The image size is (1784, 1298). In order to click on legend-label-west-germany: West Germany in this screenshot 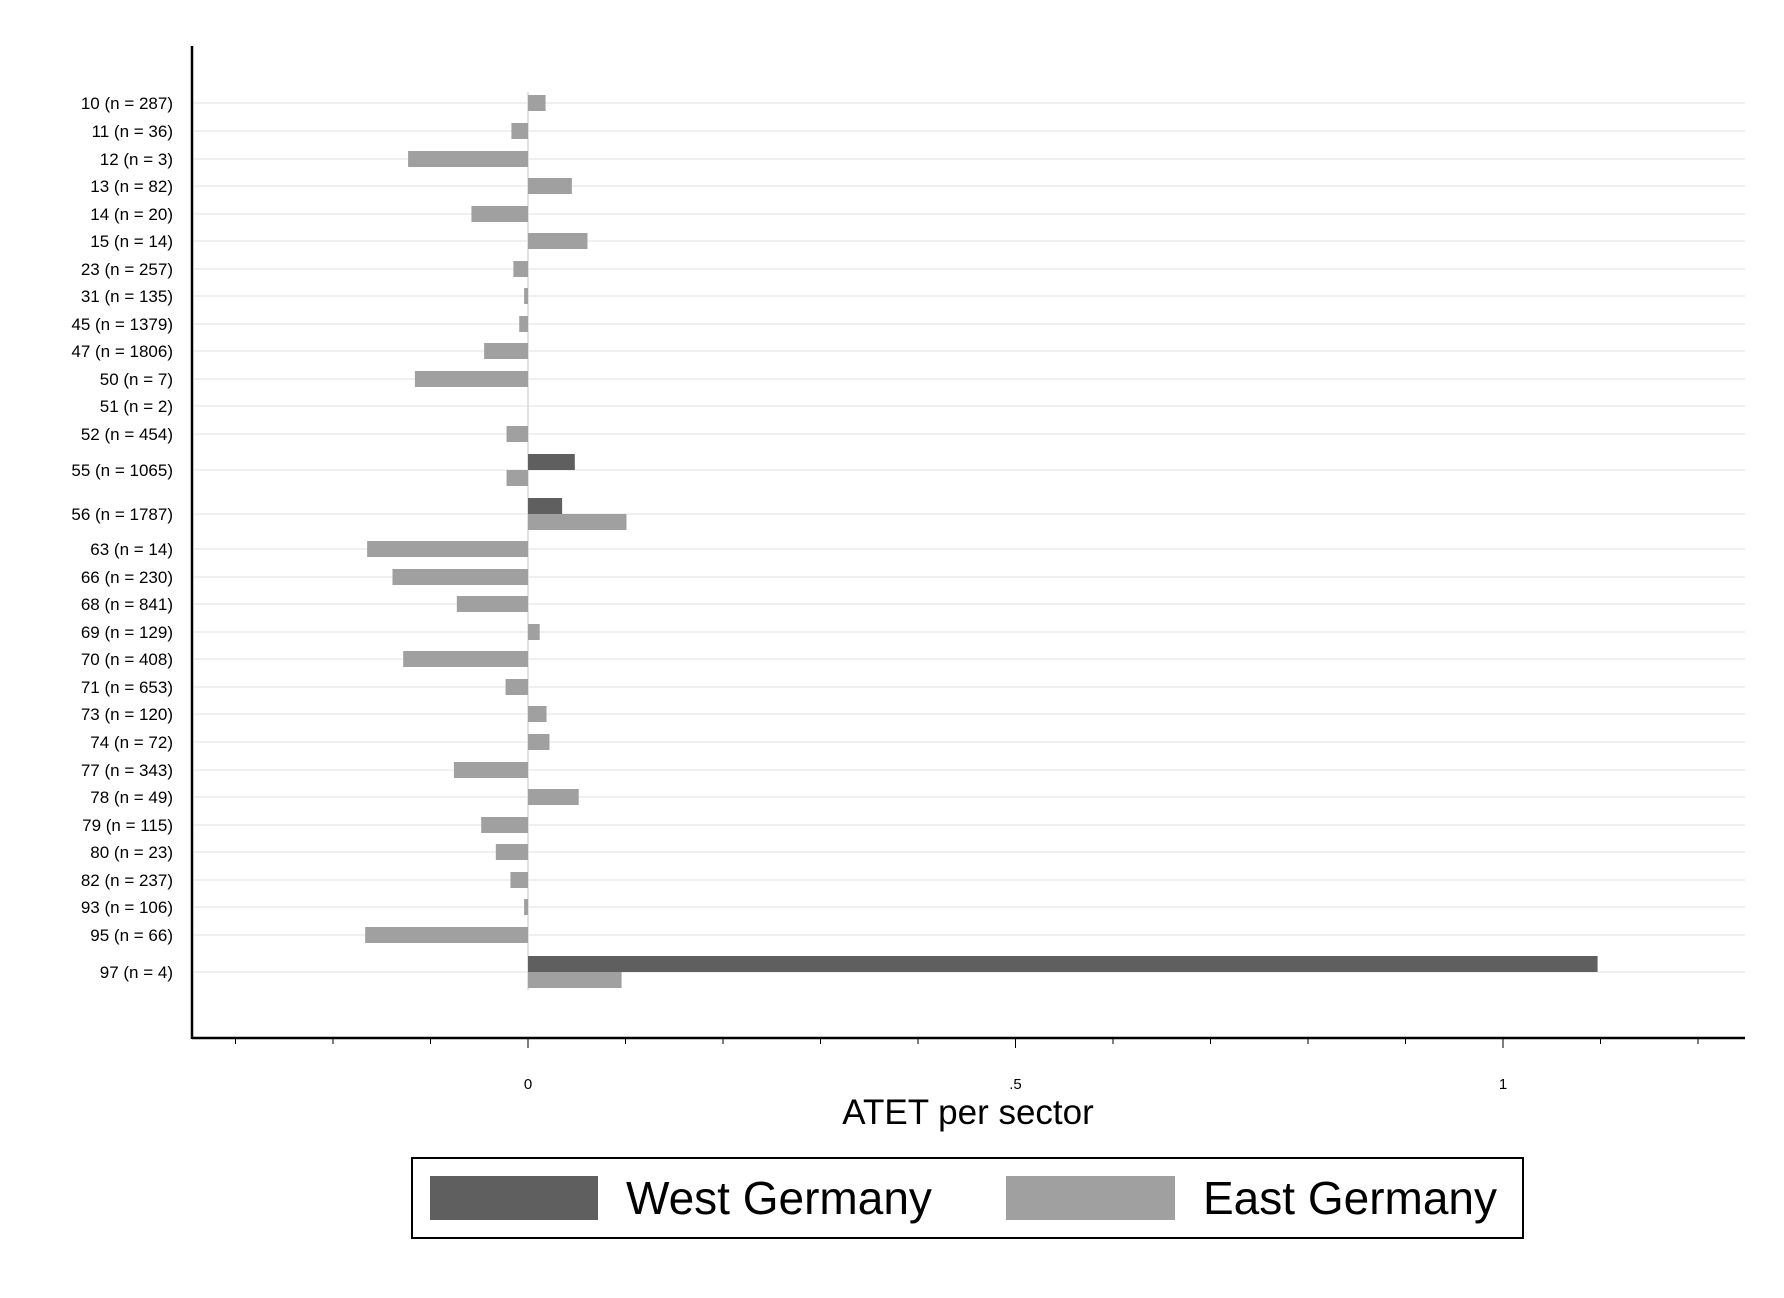, I will do `click(779, 1198)`.